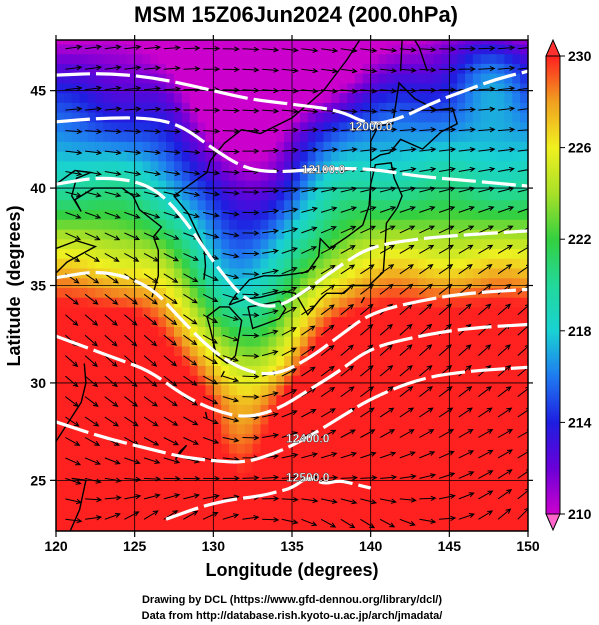 The height and width of the screenshot is (625, 599). Describe the element at coordinates (580, 514) in the screenshot. I see `colorbar-tick-label-0: 210` at that location.